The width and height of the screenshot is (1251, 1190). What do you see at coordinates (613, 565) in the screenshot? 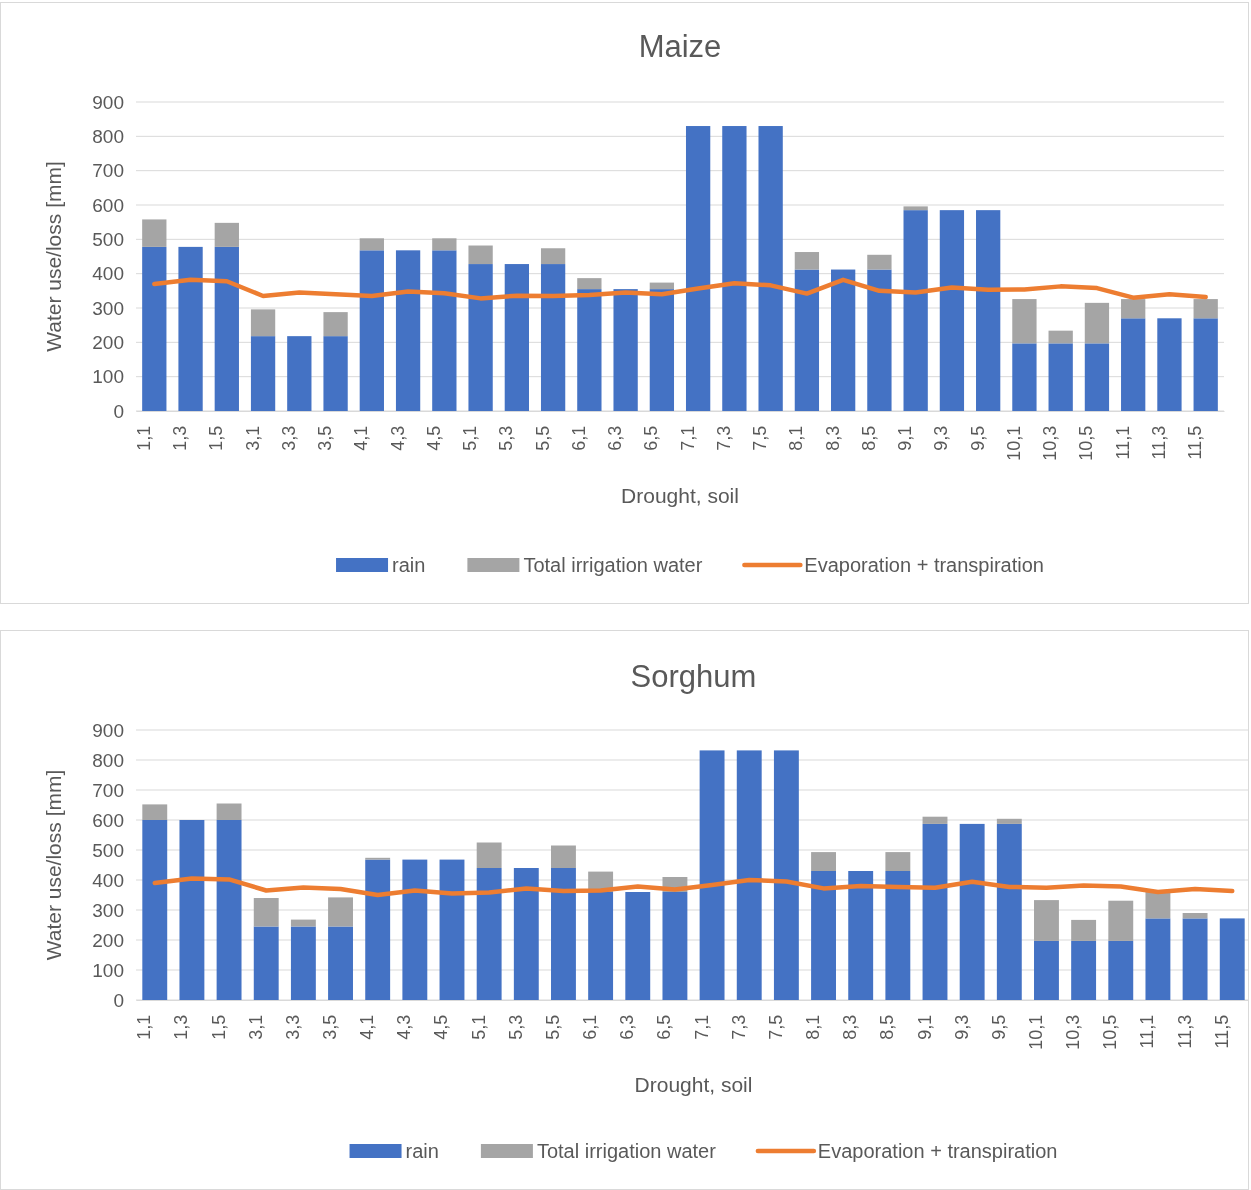
I see `legend-label: Total irrigation water` at bounding box center [613, 565].